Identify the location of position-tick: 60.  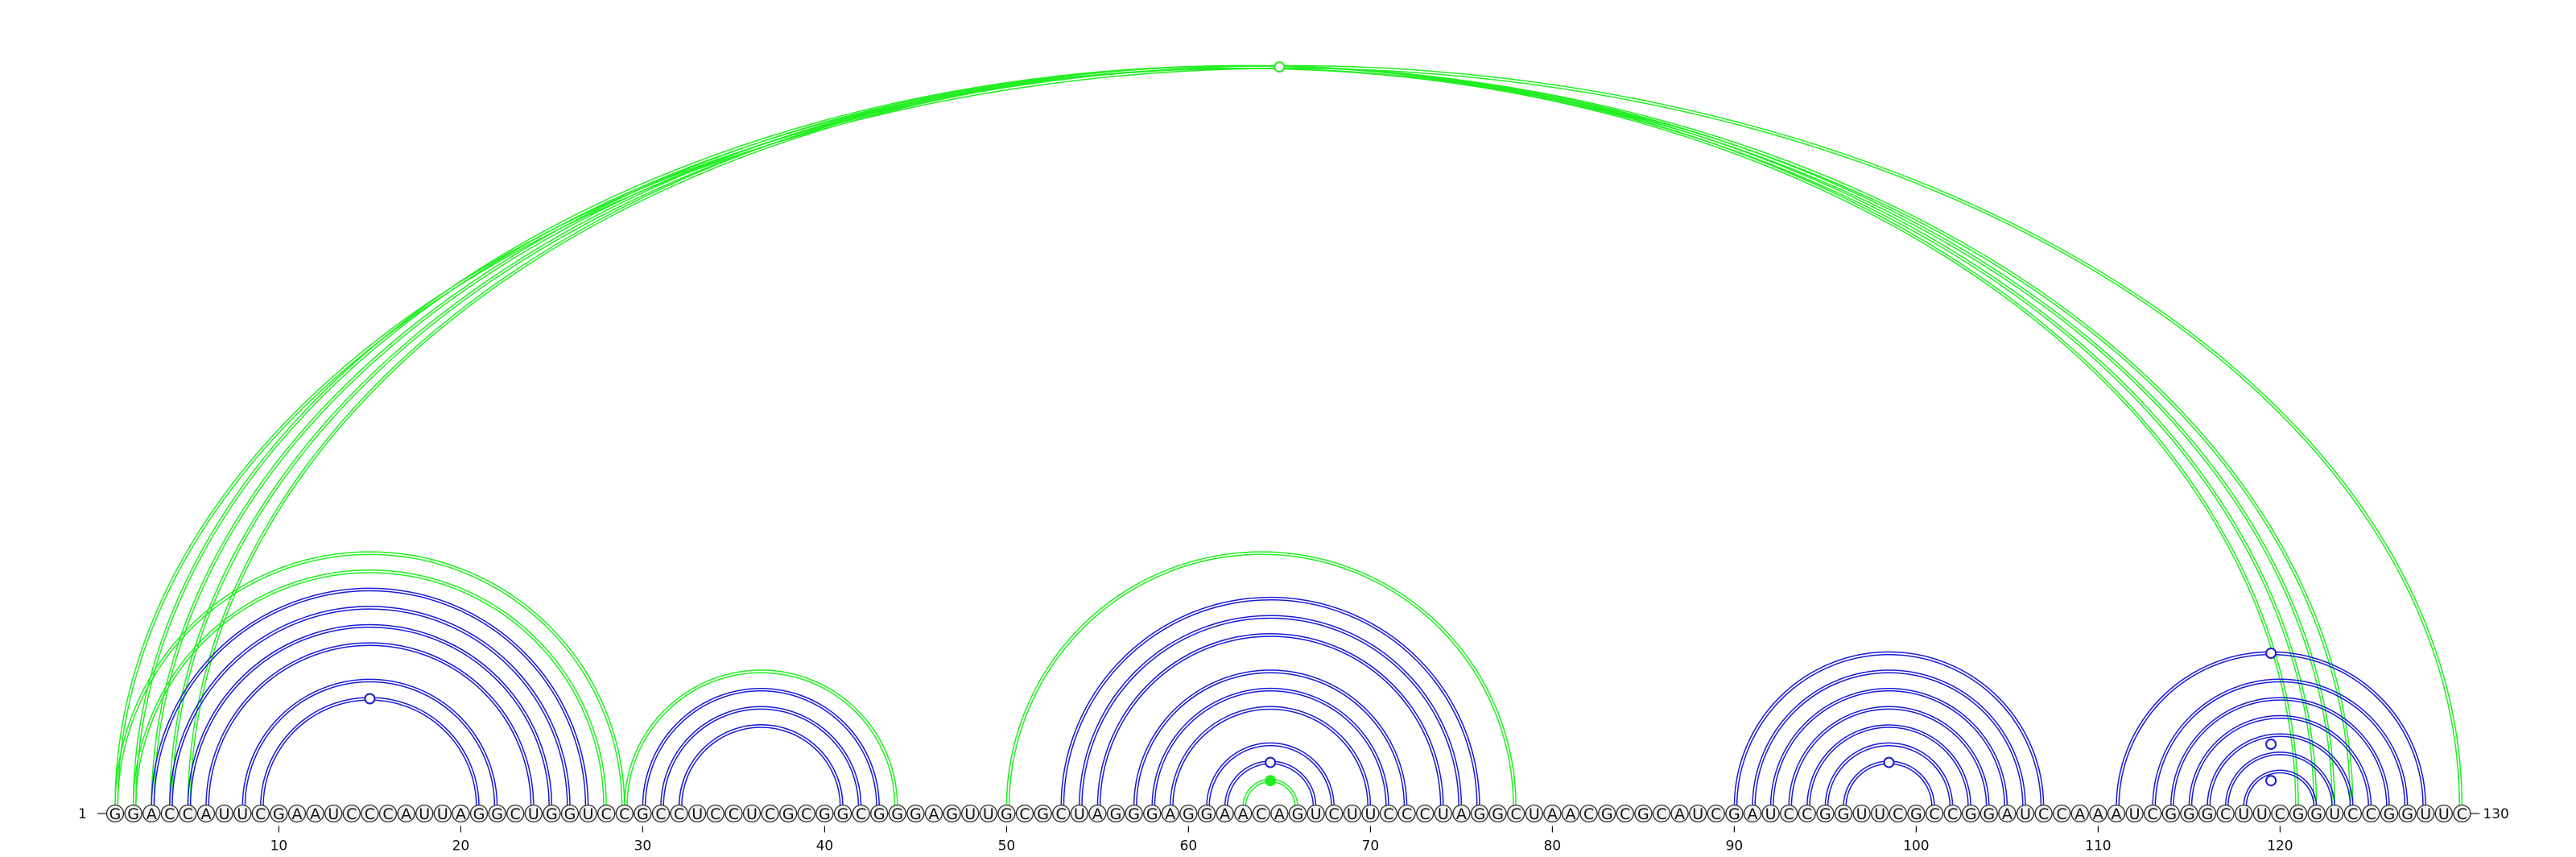
(1188, 840).